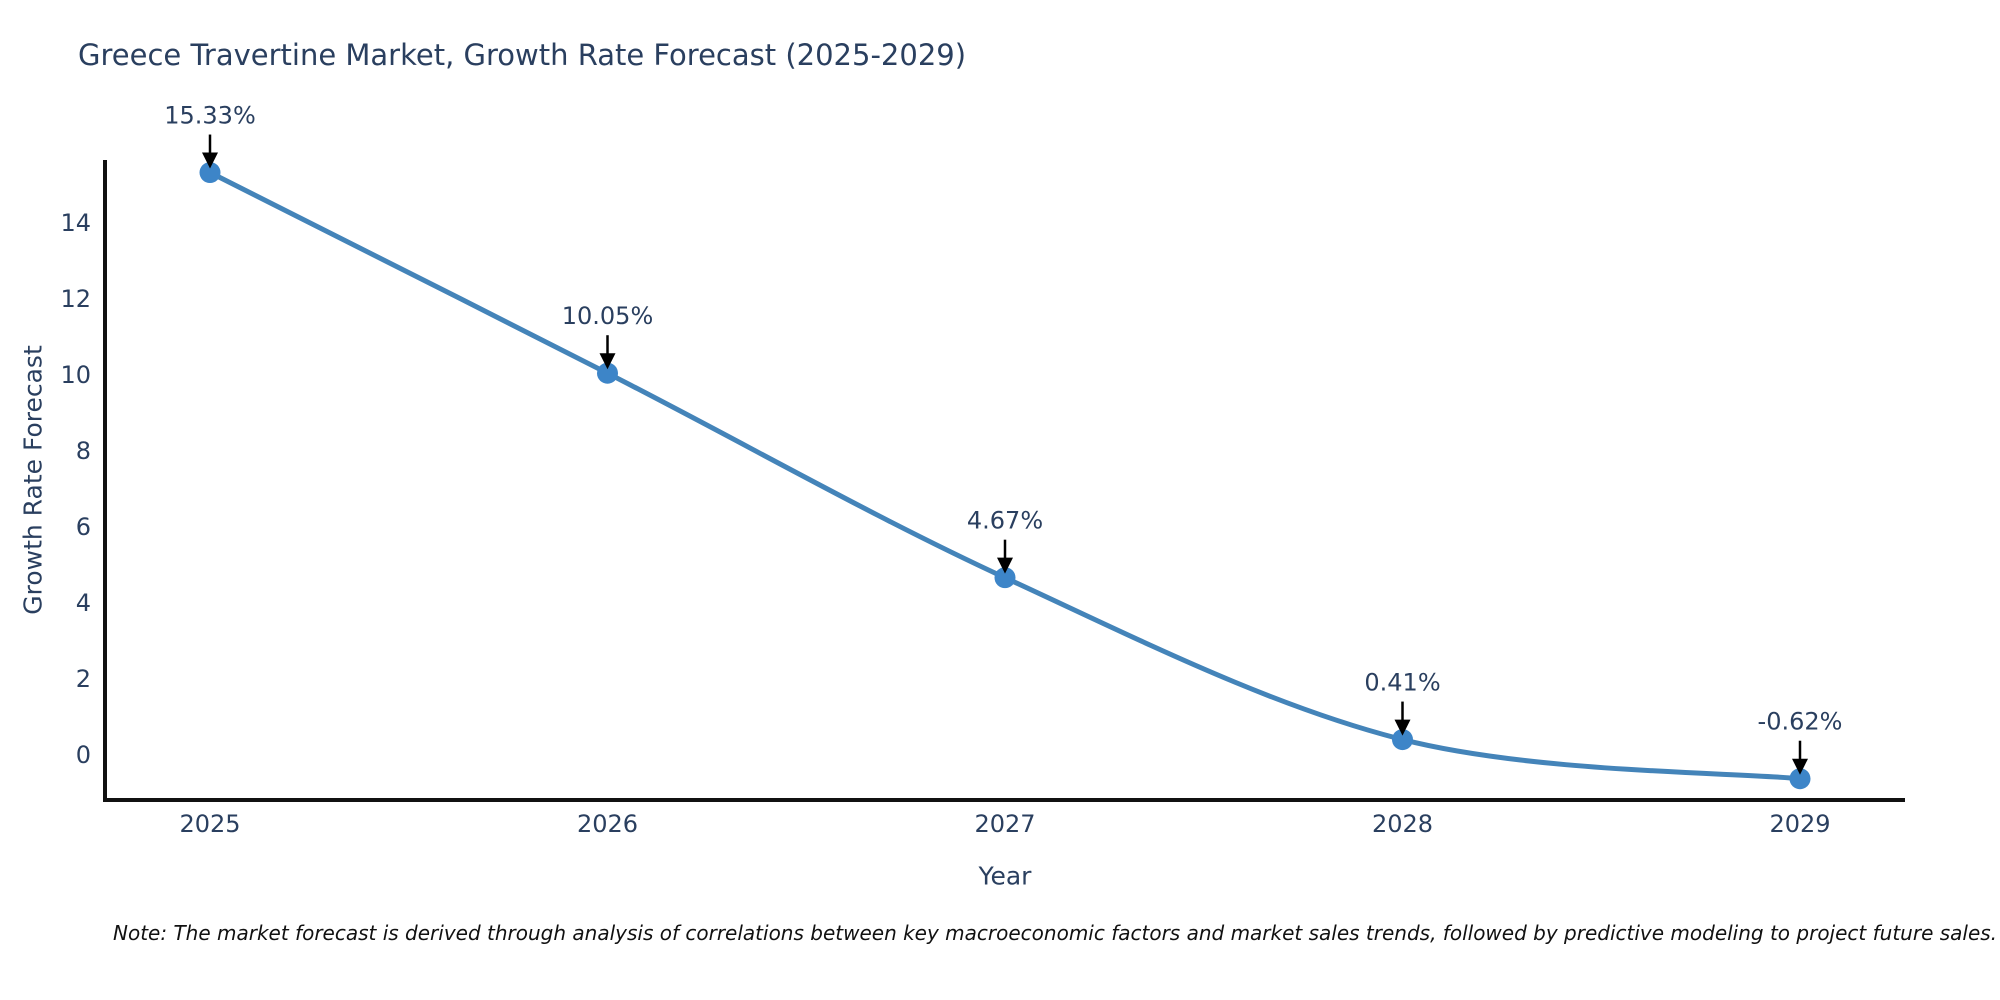  What do you see at coordinates (1402, 824) in the screenshot?
I see `x-tick-label-2028: 2028` at bounding box center [1402, 824].